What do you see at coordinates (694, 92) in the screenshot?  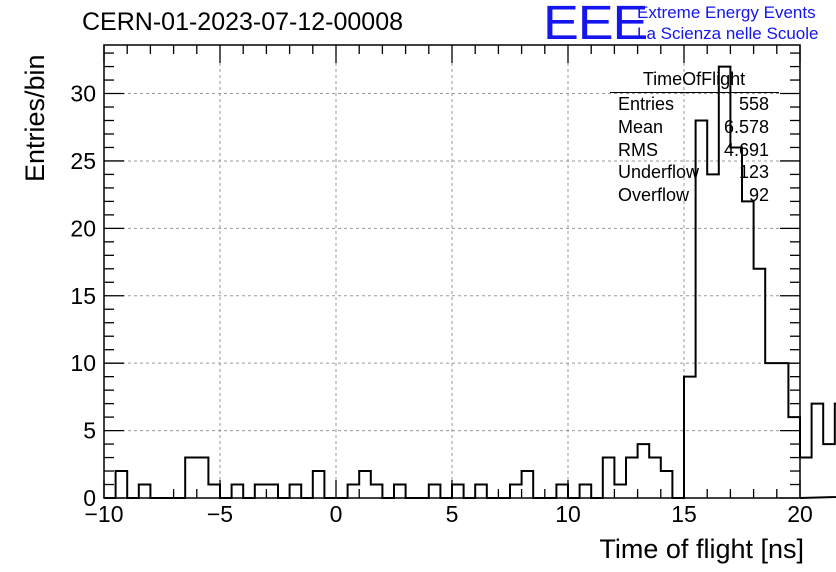 I see `stats-divider` at bounding box center [694, 92].